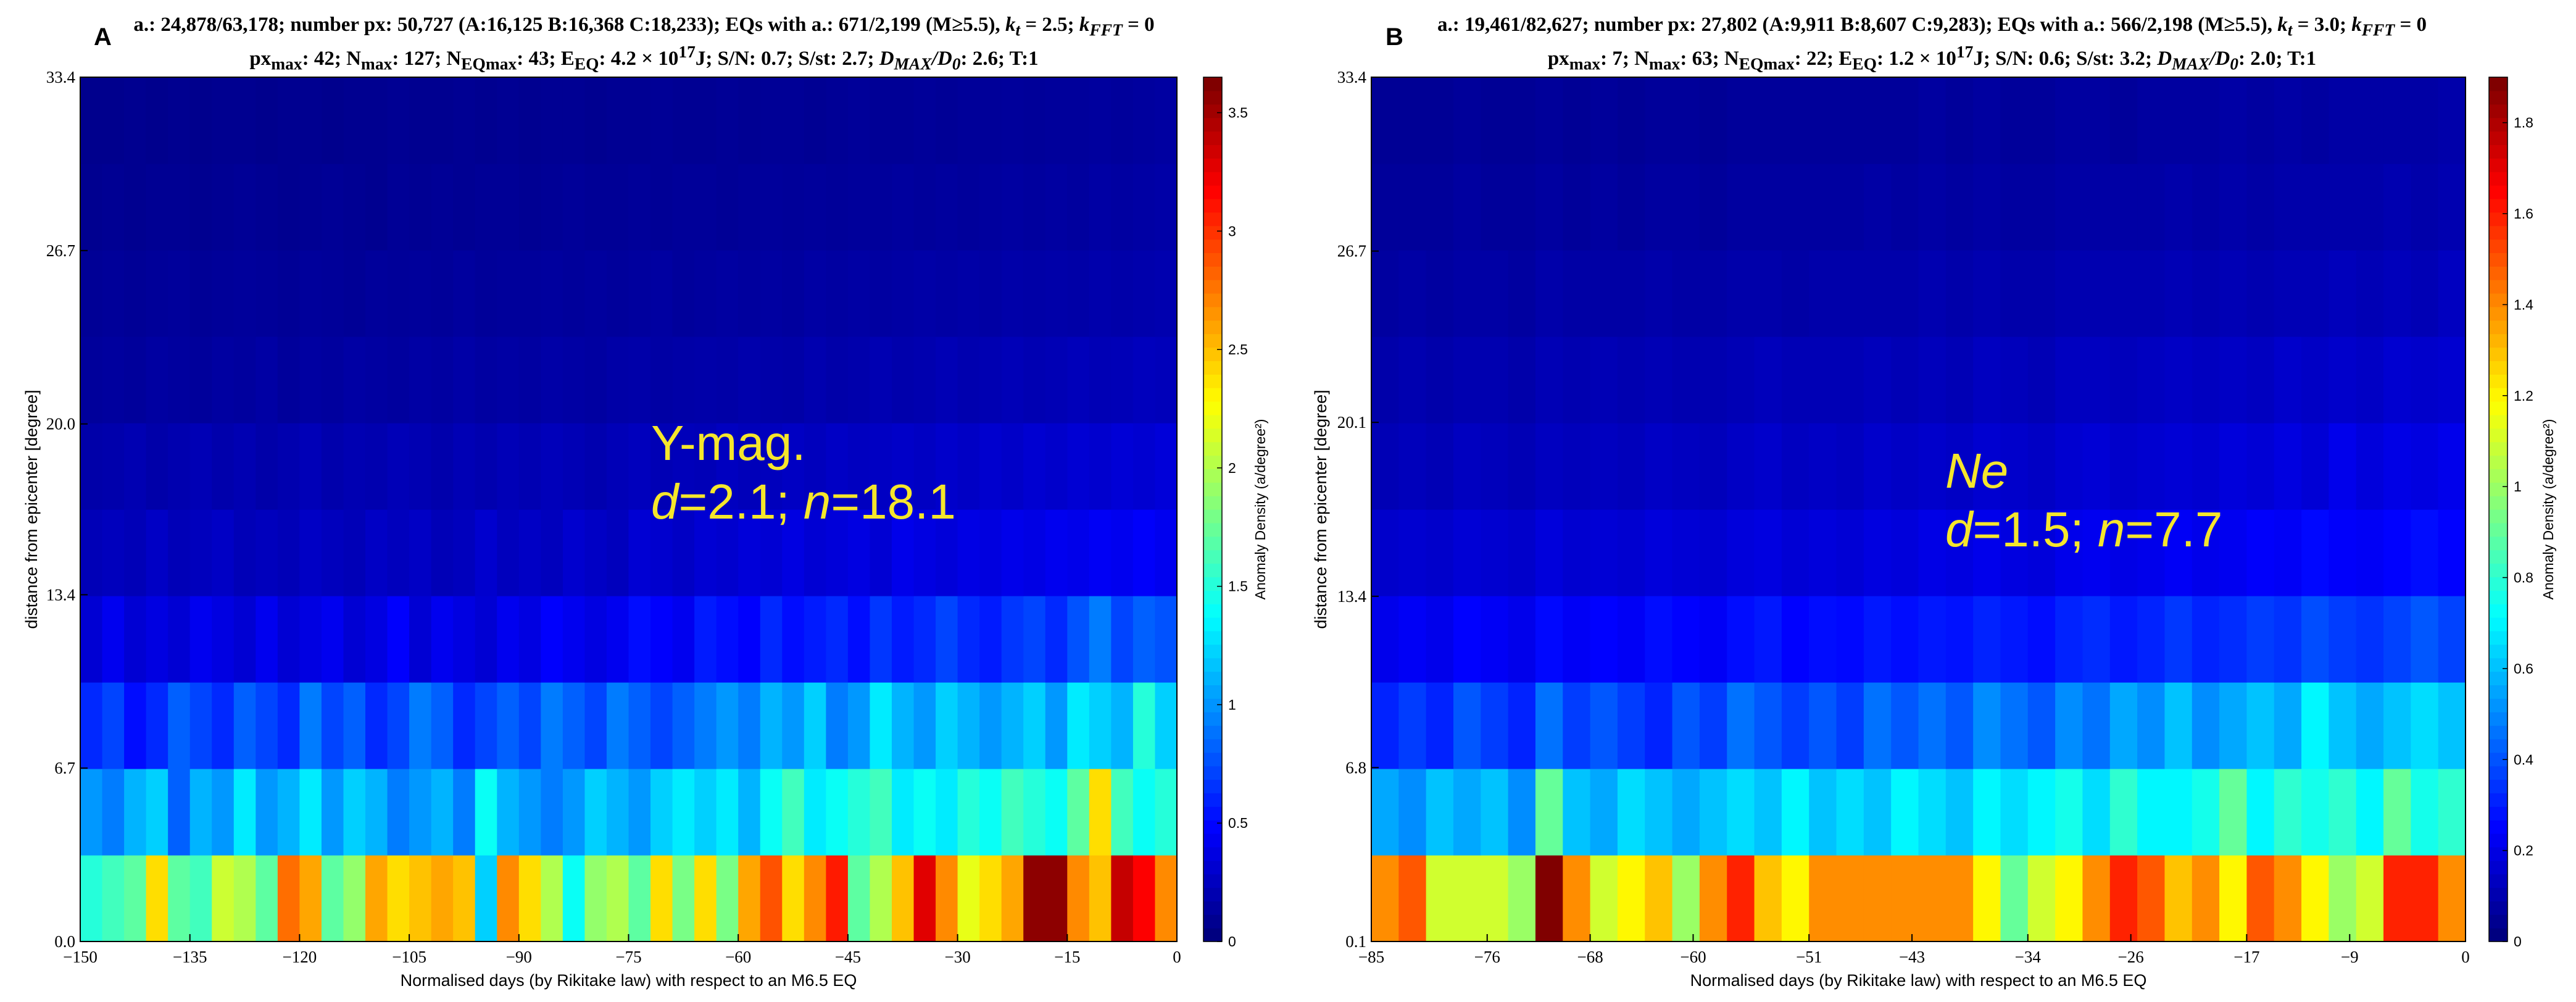  Describe the element at coordinates (665, 502) in the screenshot. I see `annotation-d-label: d` at that location.